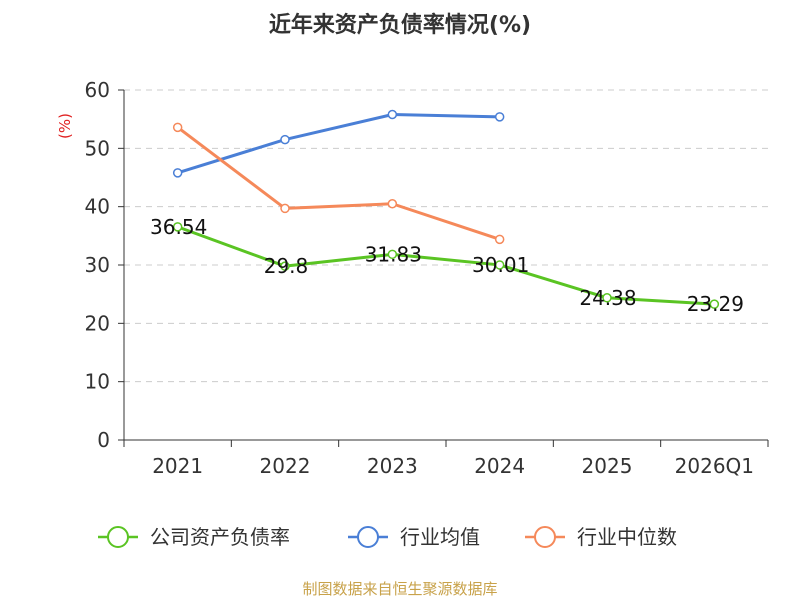 This screenshot has height=604, width=800. I want to click on y-tick-label: 40, so click(97, 207).